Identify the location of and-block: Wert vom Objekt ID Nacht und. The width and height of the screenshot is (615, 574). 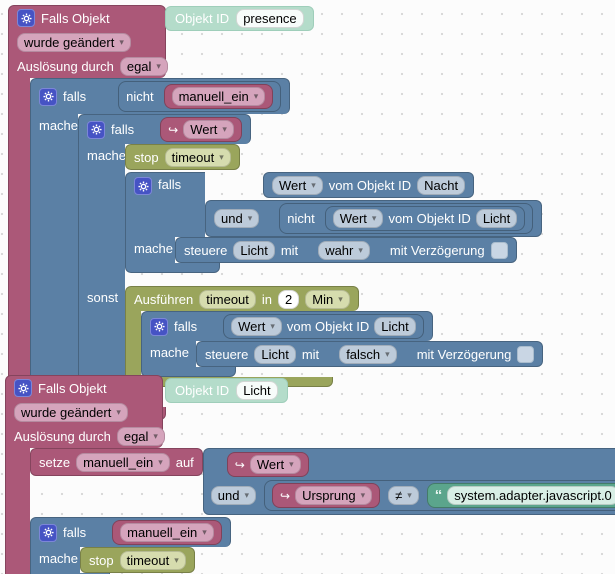
(374, 204).